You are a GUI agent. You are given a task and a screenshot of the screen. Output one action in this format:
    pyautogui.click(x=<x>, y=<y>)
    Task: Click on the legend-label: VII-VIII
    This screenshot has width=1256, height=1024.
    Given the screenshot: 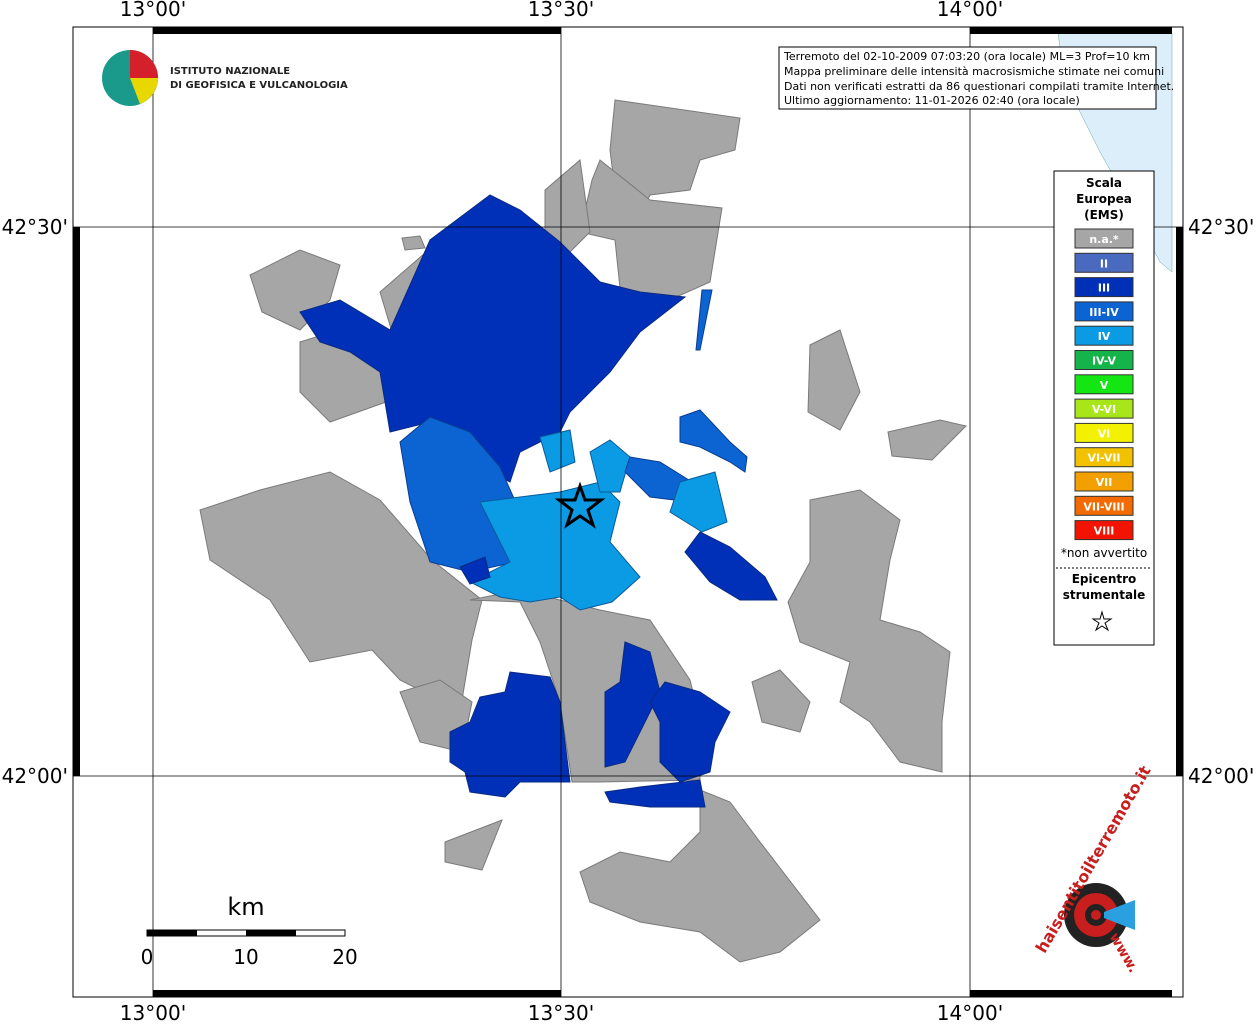 What is the action you would take?
    pyautogui.click(x=1103, y=506)
    